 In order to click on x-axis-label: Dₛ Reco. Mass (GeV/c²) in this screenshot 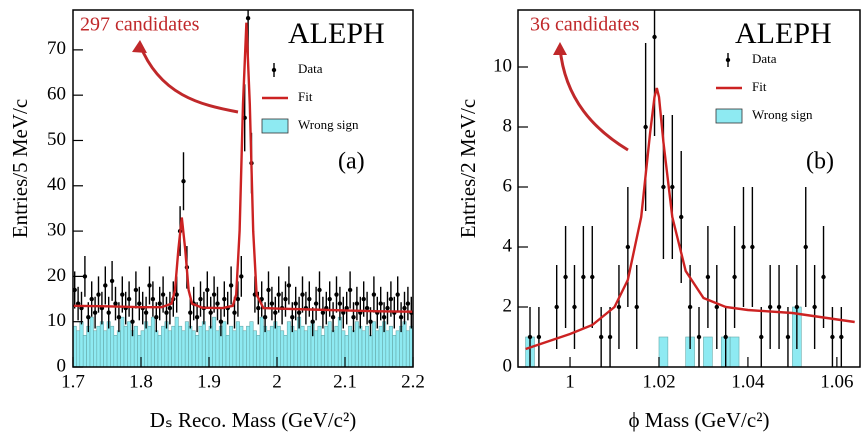, I will do `click(253, 420)`.